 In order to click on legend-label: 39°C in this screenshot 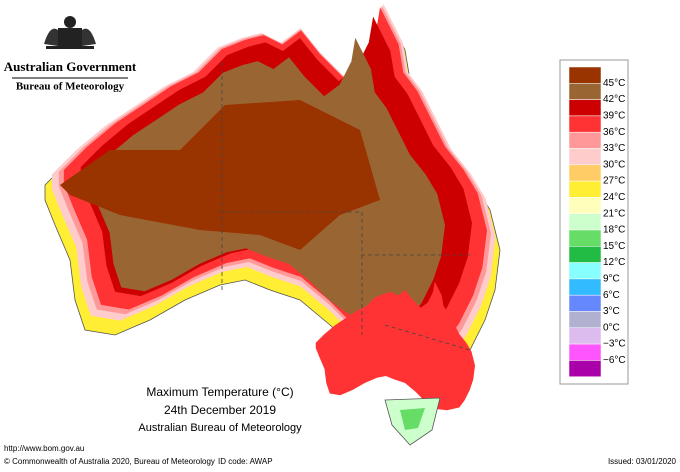, I will do `click(614, 116)`.